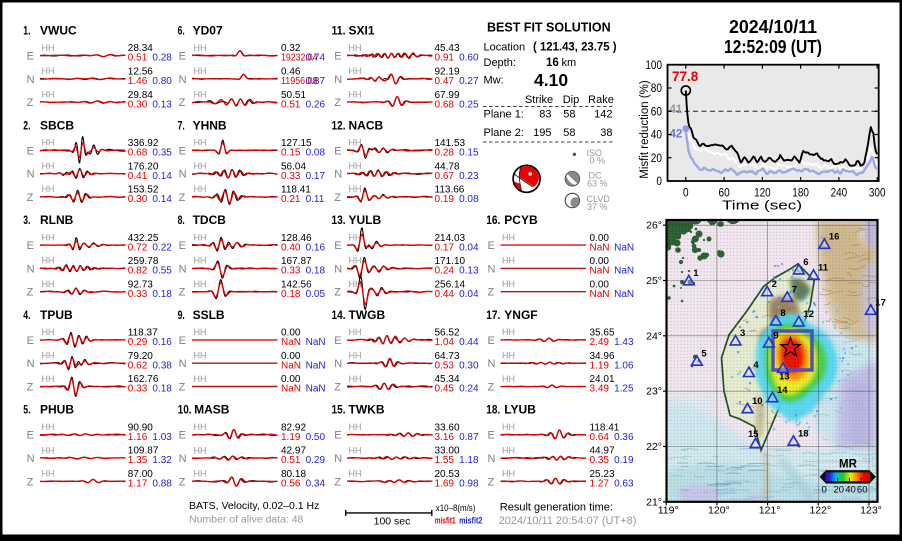 Image resolution: width=902 pixels, height=541 pixels. I want to click on svg-text: 122°, so click(820, 511).